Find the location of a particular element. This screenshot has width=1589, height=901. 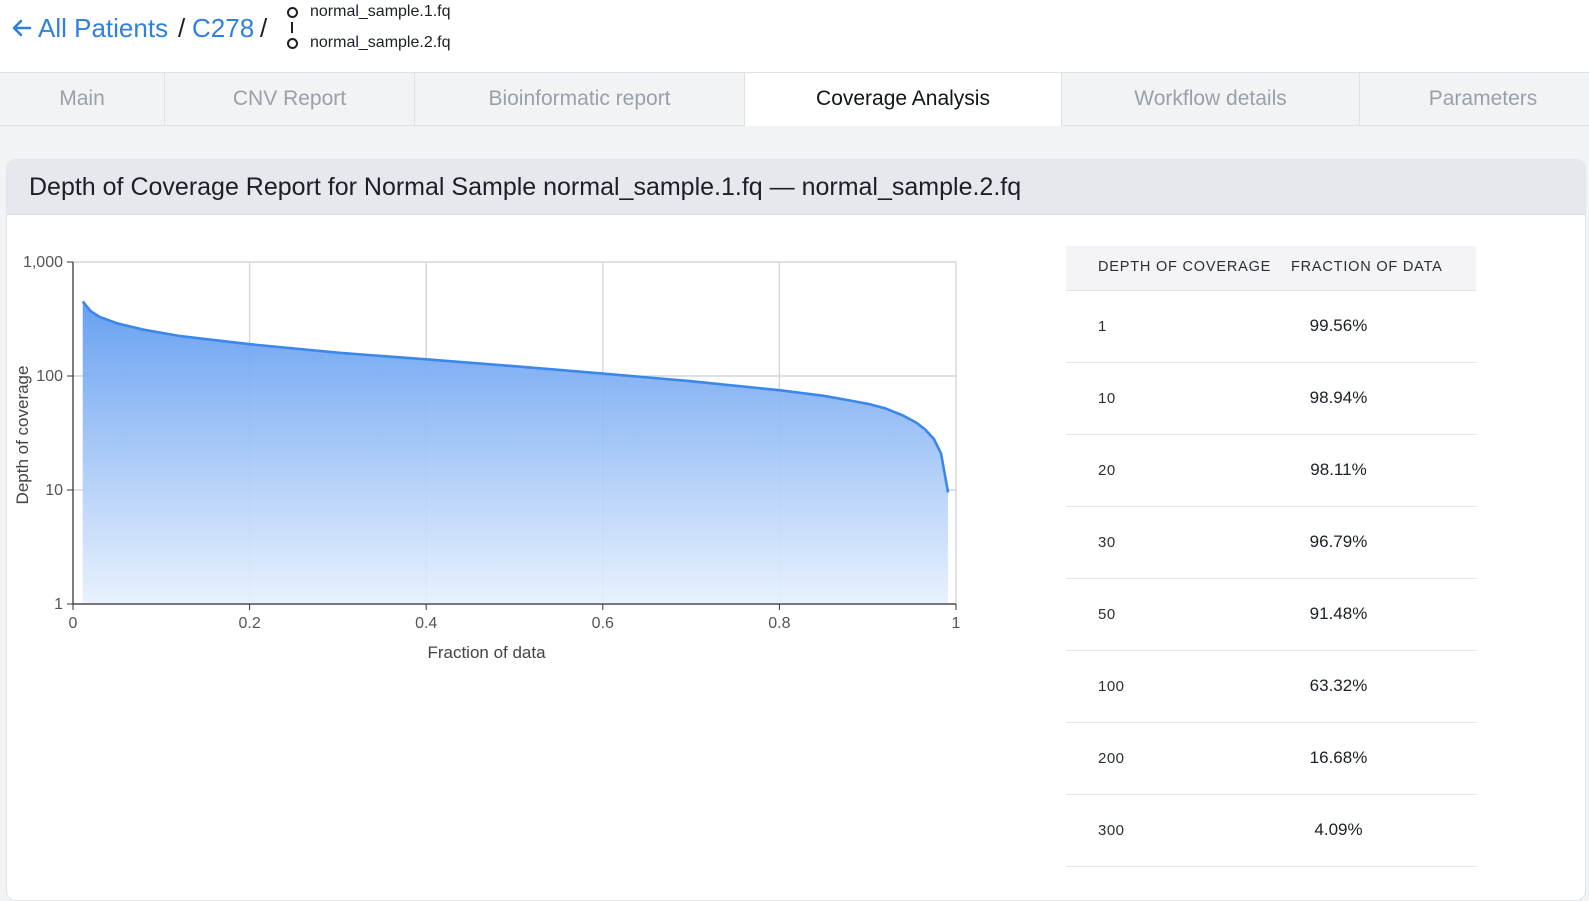

depth-cell: 200 is located at coordinates (1111, 758).